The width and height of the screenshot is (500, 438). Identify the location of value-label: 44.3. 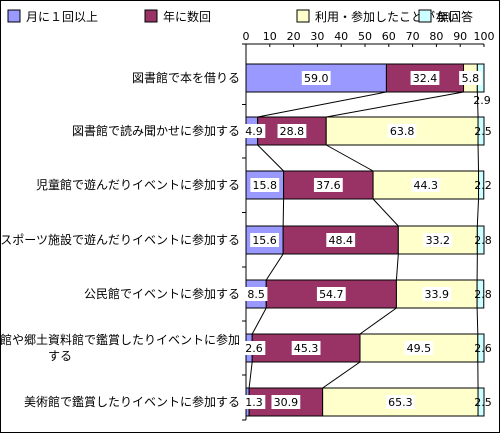
(426, 185).